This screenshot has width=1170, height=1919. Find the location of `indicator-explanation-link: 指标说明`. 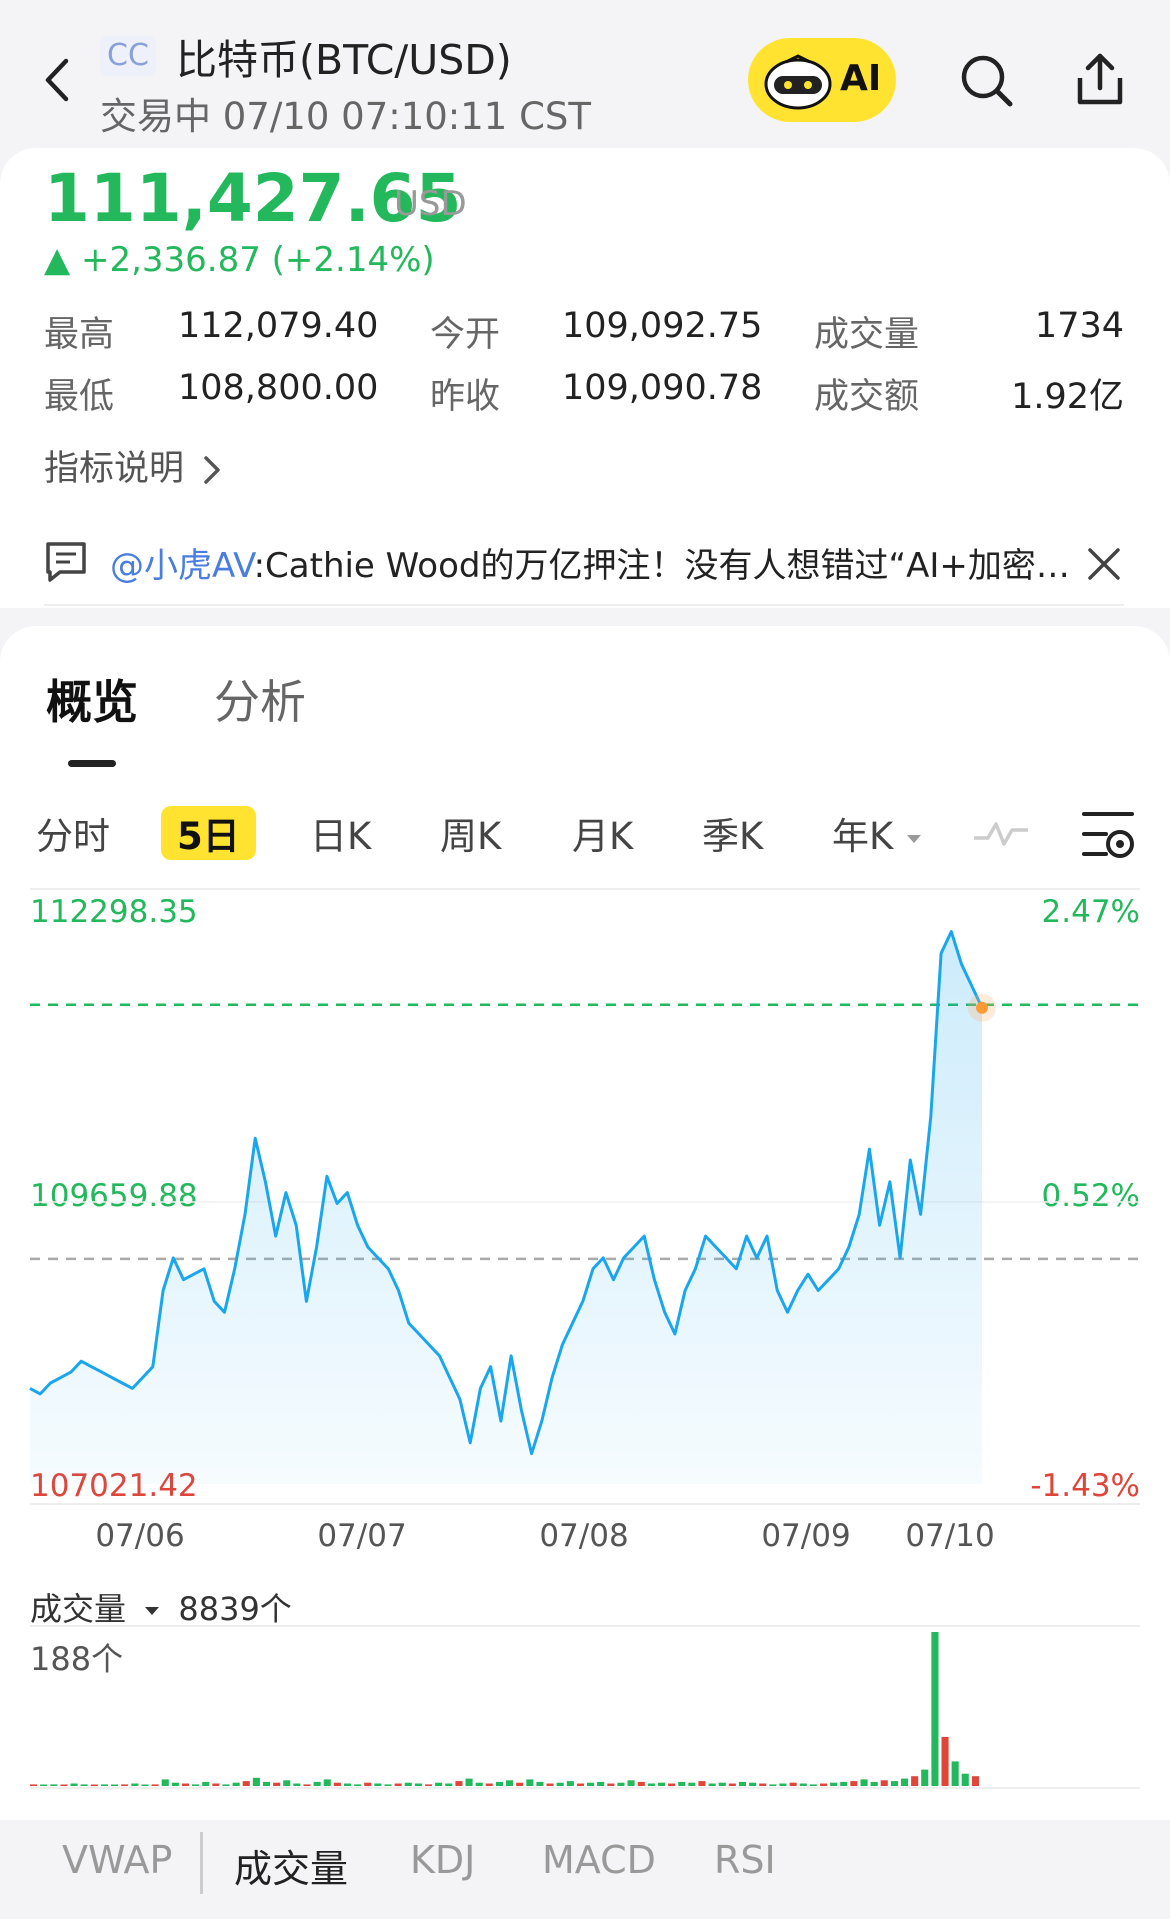

indicator-explanation-link: 指标说明 is located at coordinates (133, 465).